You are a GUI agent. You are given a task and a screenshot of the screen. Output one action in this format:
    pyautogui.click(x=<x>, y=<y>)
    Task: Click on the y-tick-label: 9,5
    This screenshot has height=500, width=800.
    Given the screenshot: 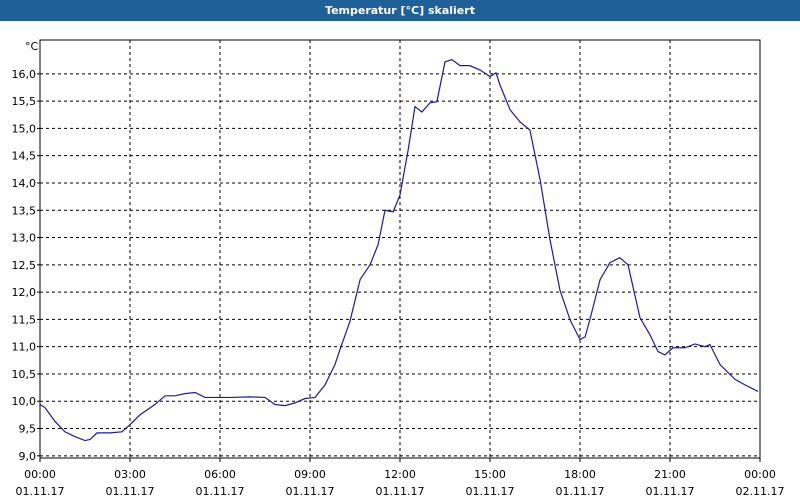 What is the action you would take?
    pyautogui.click(x=28, y=429)
    